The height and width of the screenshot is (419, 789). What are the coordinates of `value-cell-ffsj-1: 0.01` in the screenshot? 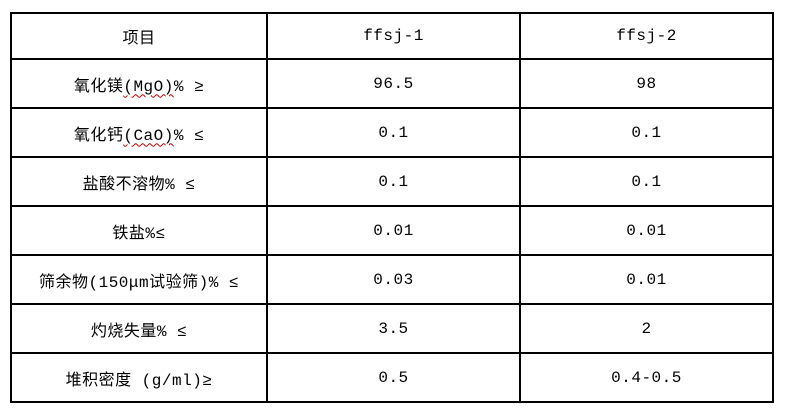 It's located at (393, 230).